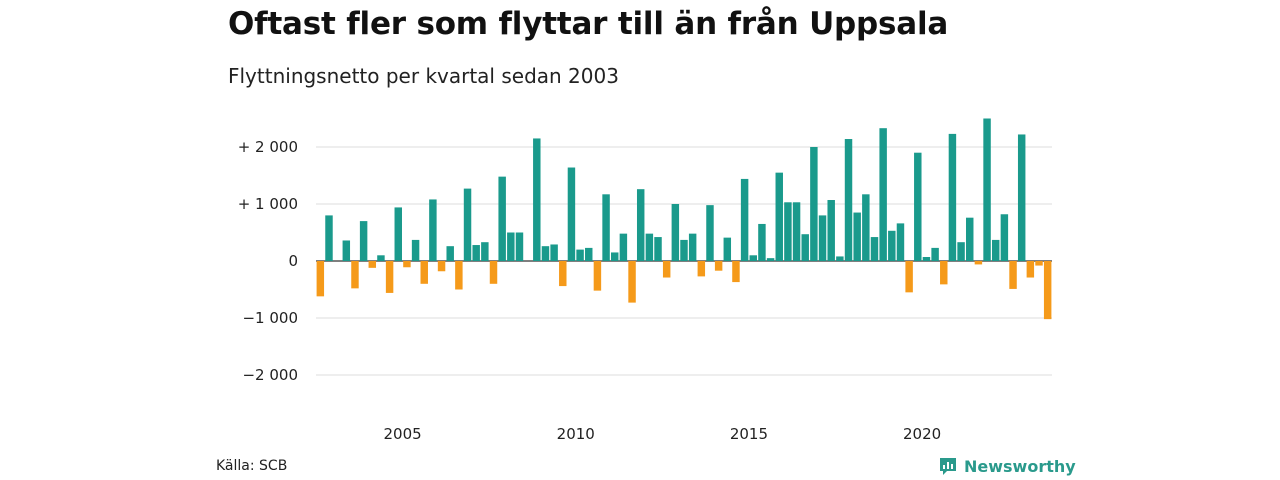 The image size is (1280, 480). What do you see at coordinates (270, 318) in the screenshot?
I see `y-tick-label: −1 000` at bounding box center [270, 318].